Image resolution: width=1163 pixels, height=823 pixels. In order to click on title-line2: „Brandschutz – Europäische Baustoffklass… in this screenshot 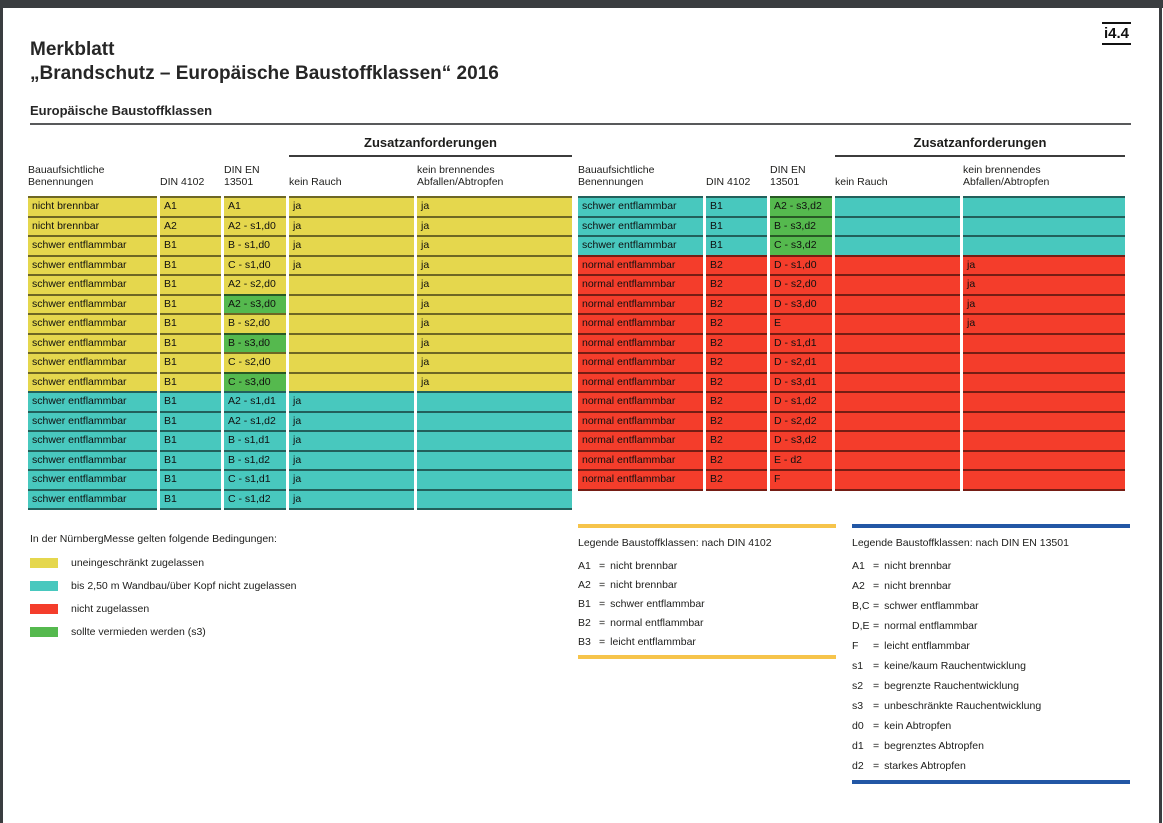, I will do `click(264, 73)`.